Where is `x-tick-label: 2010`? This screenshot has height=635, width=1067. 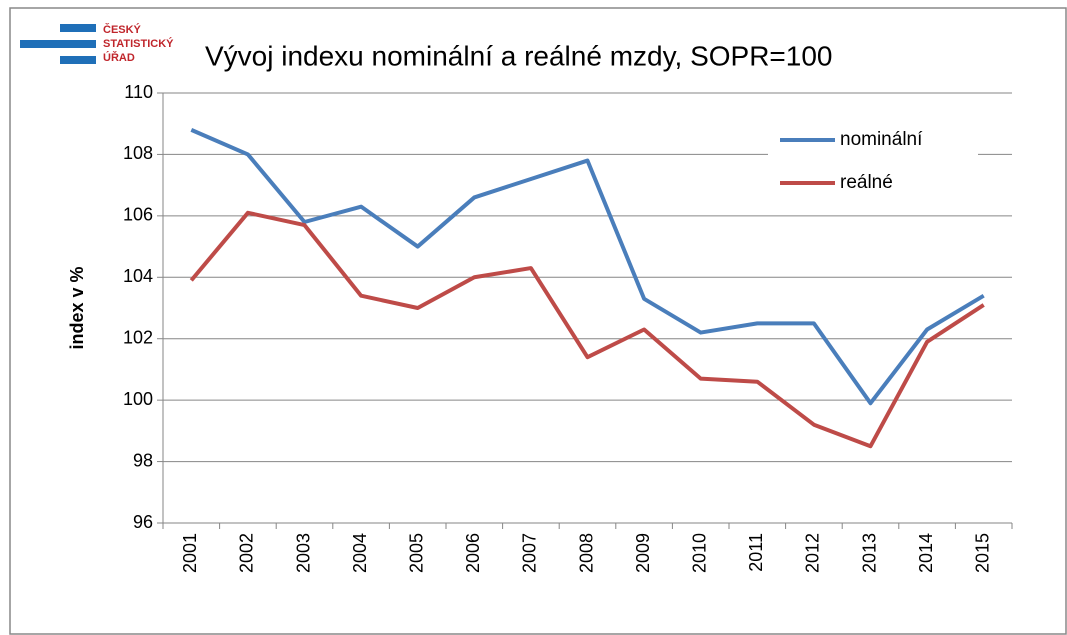 x-tick-label: 2010 is located at coordinates (699, 553).